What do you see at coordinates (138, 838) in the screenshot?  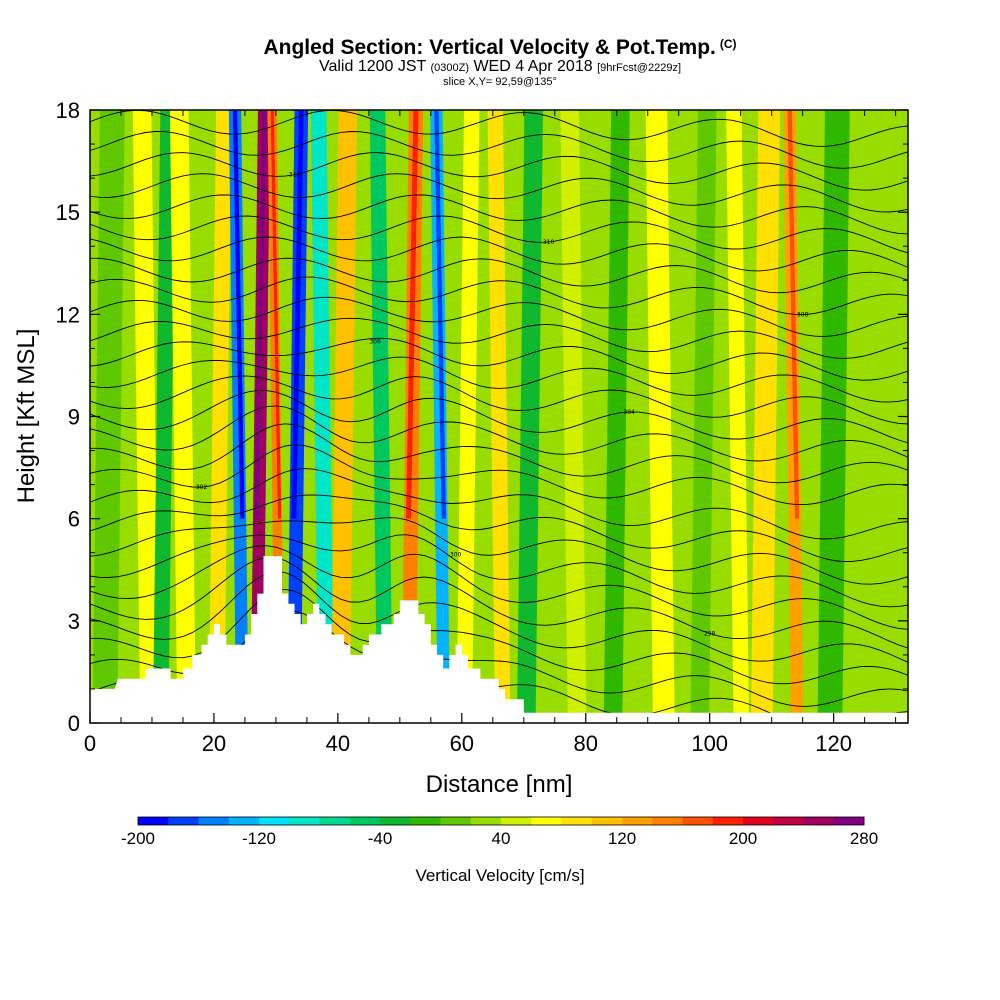 I see `colorbar-tick-label: -200` at bounding box center [138, 838].